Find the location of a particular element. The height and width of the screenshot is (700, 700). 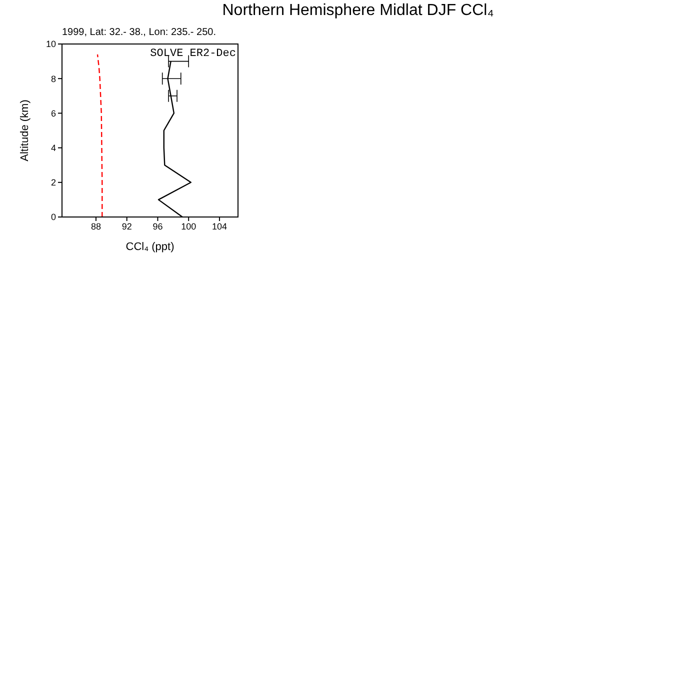

y-tick-label: 8 is located at coordinates (53, 79).